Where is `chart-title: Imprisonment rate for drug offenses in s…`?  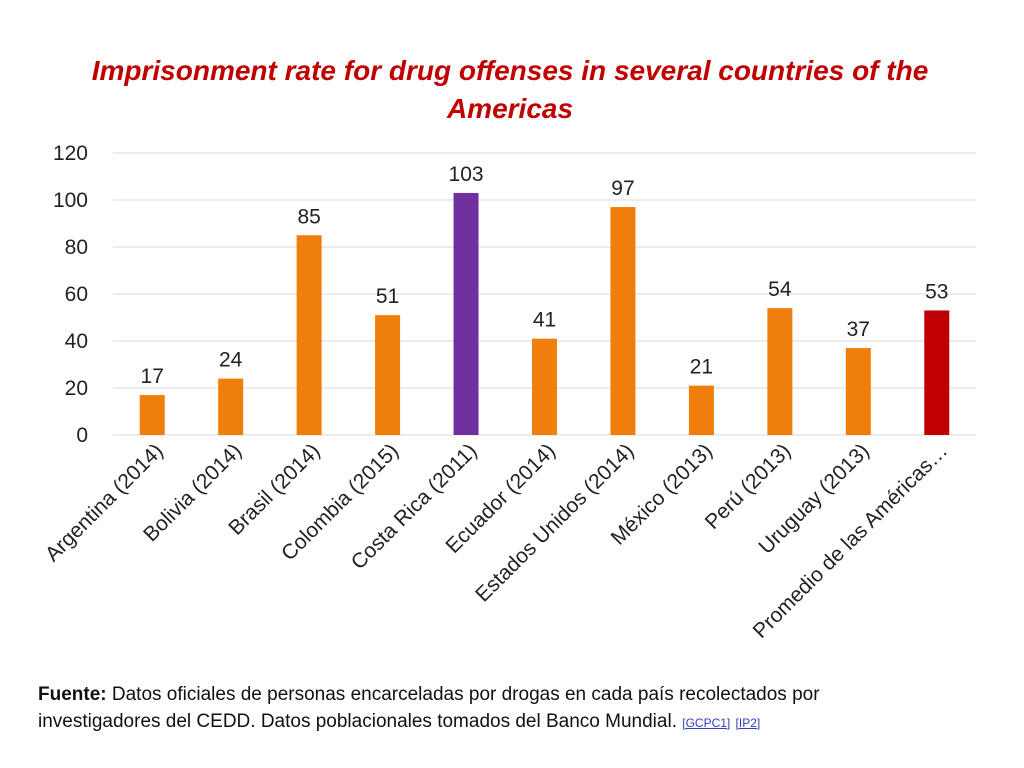
chart-title: Imprisonment rate for drug offenses in s… is located at coordinates (510, 89).